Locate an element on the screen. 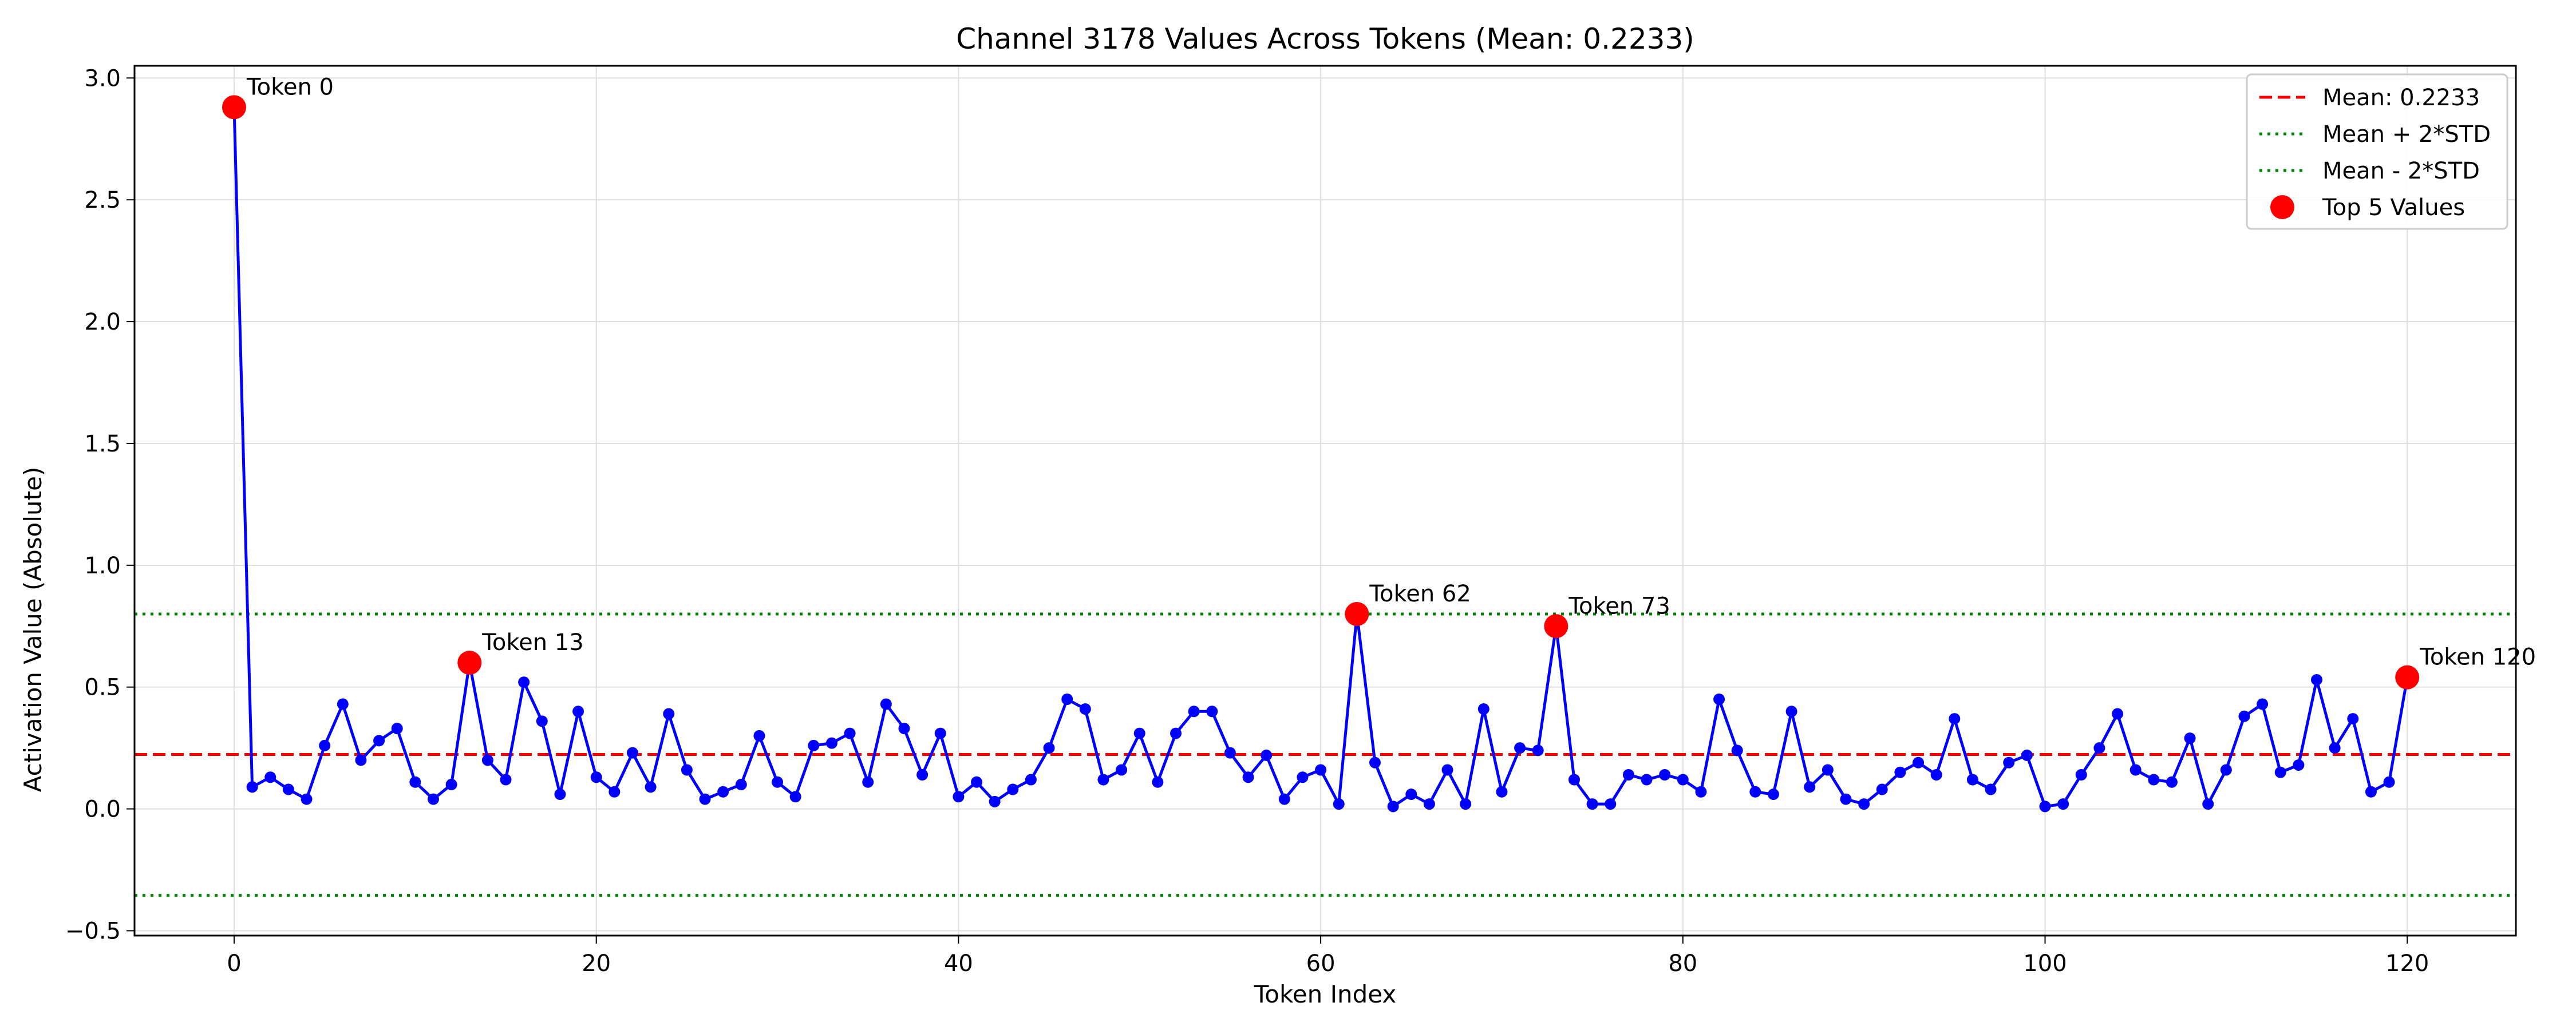 This screenshot has width=2576, height=1030. legend-label: Mean + 2*STD is located at coordinates (2407, 134).